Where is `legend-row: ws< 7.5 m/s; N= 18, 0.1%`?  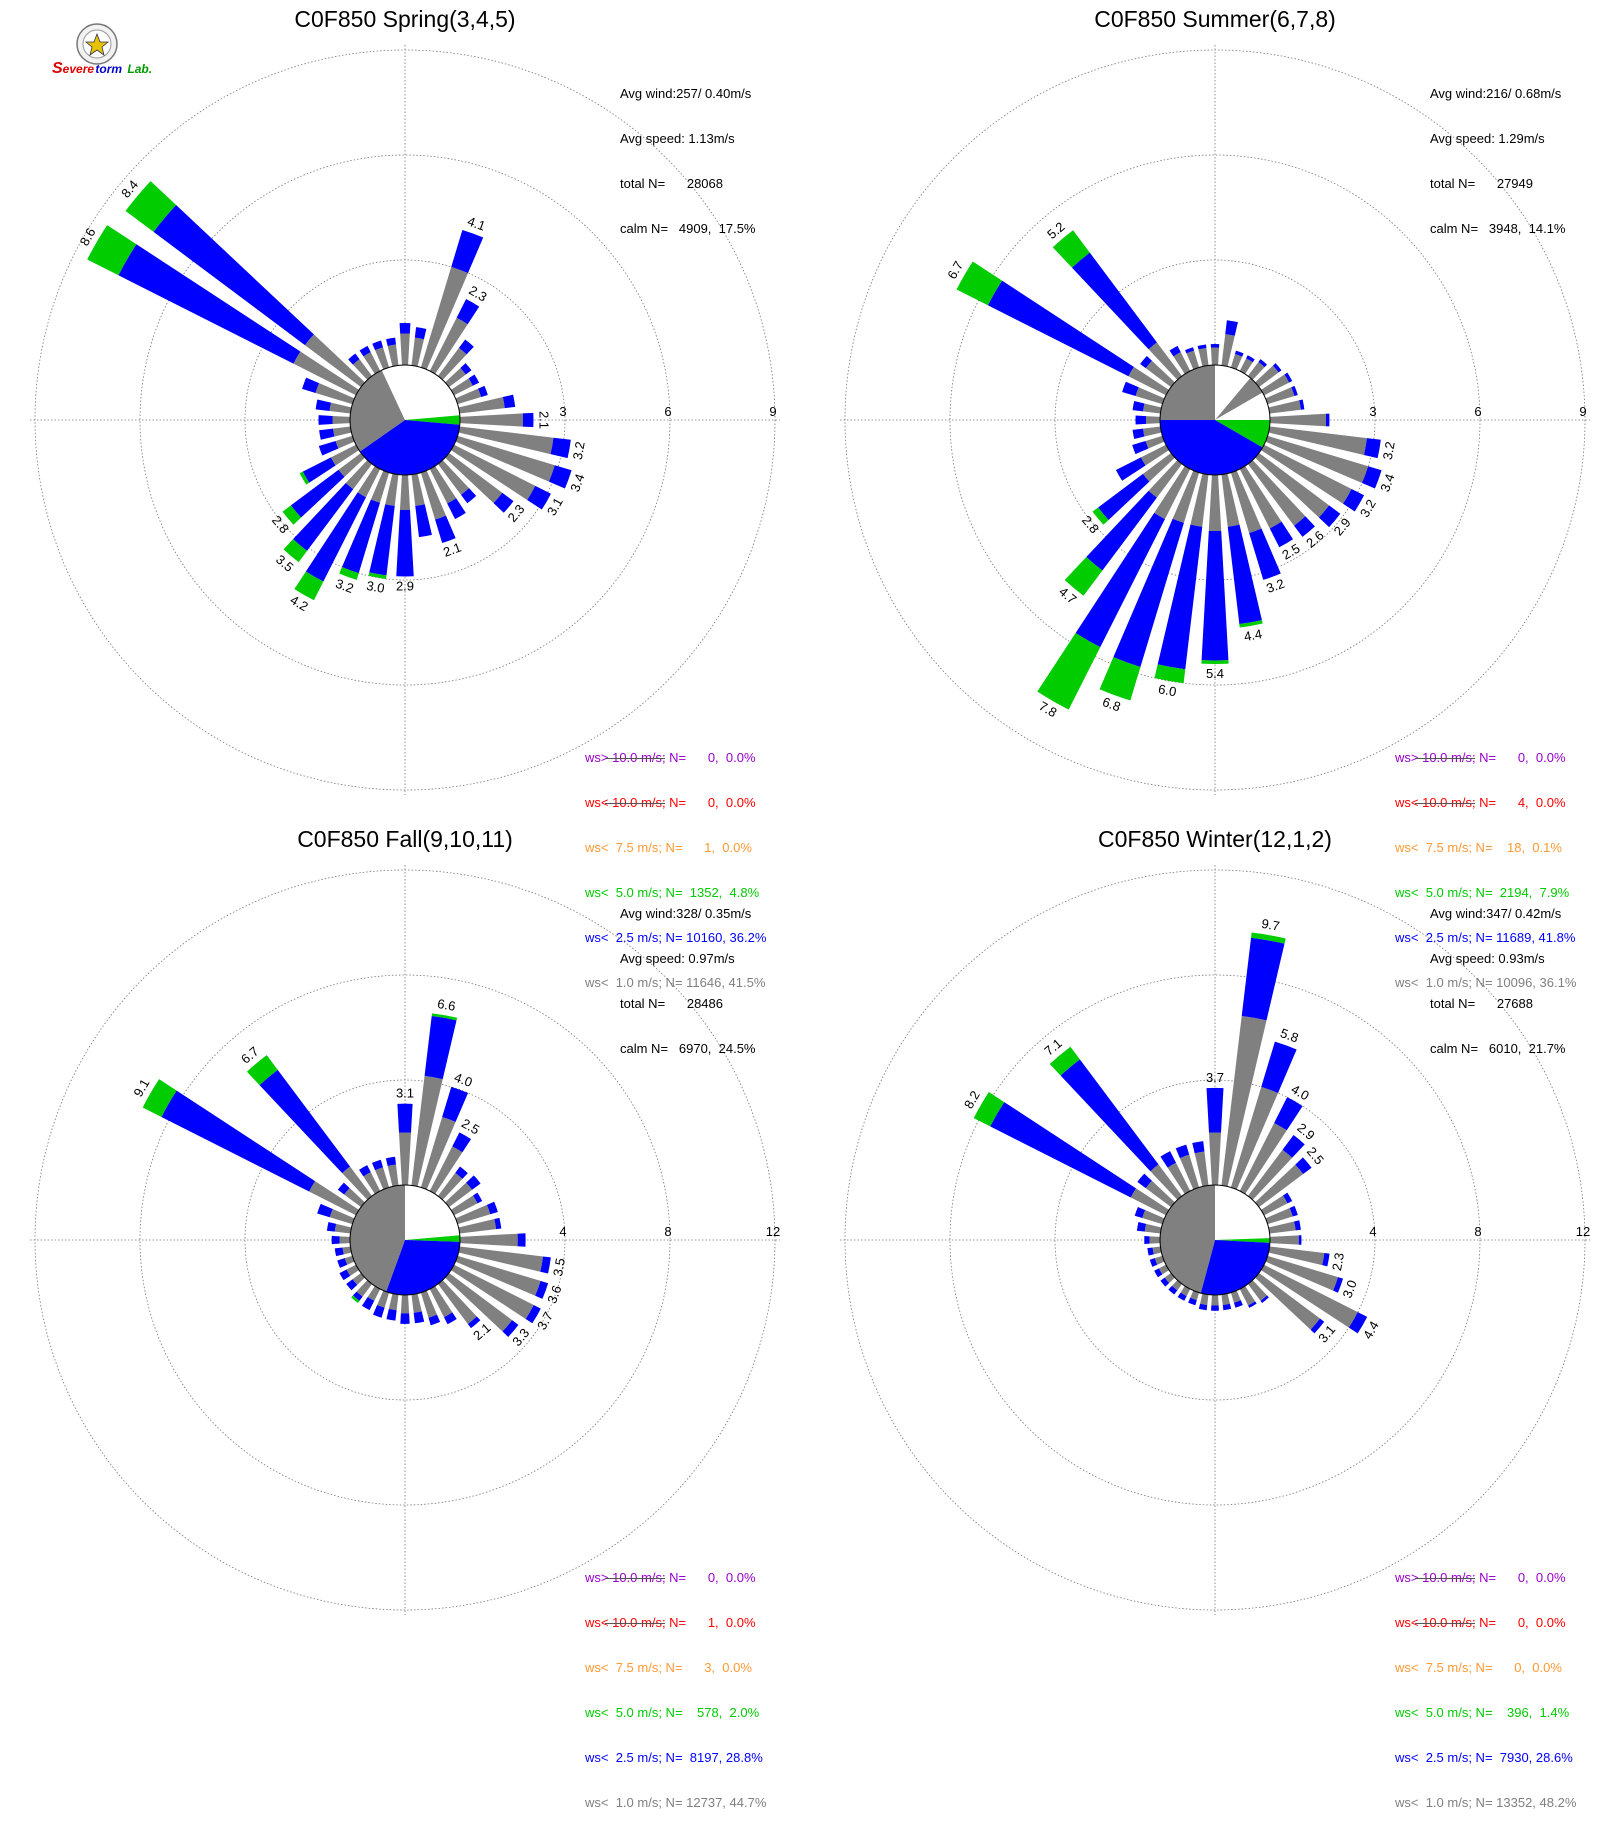 legend-row: ws< 7.5 m/s; N= 18, 0.1% is located at coordinates (1478, 847).